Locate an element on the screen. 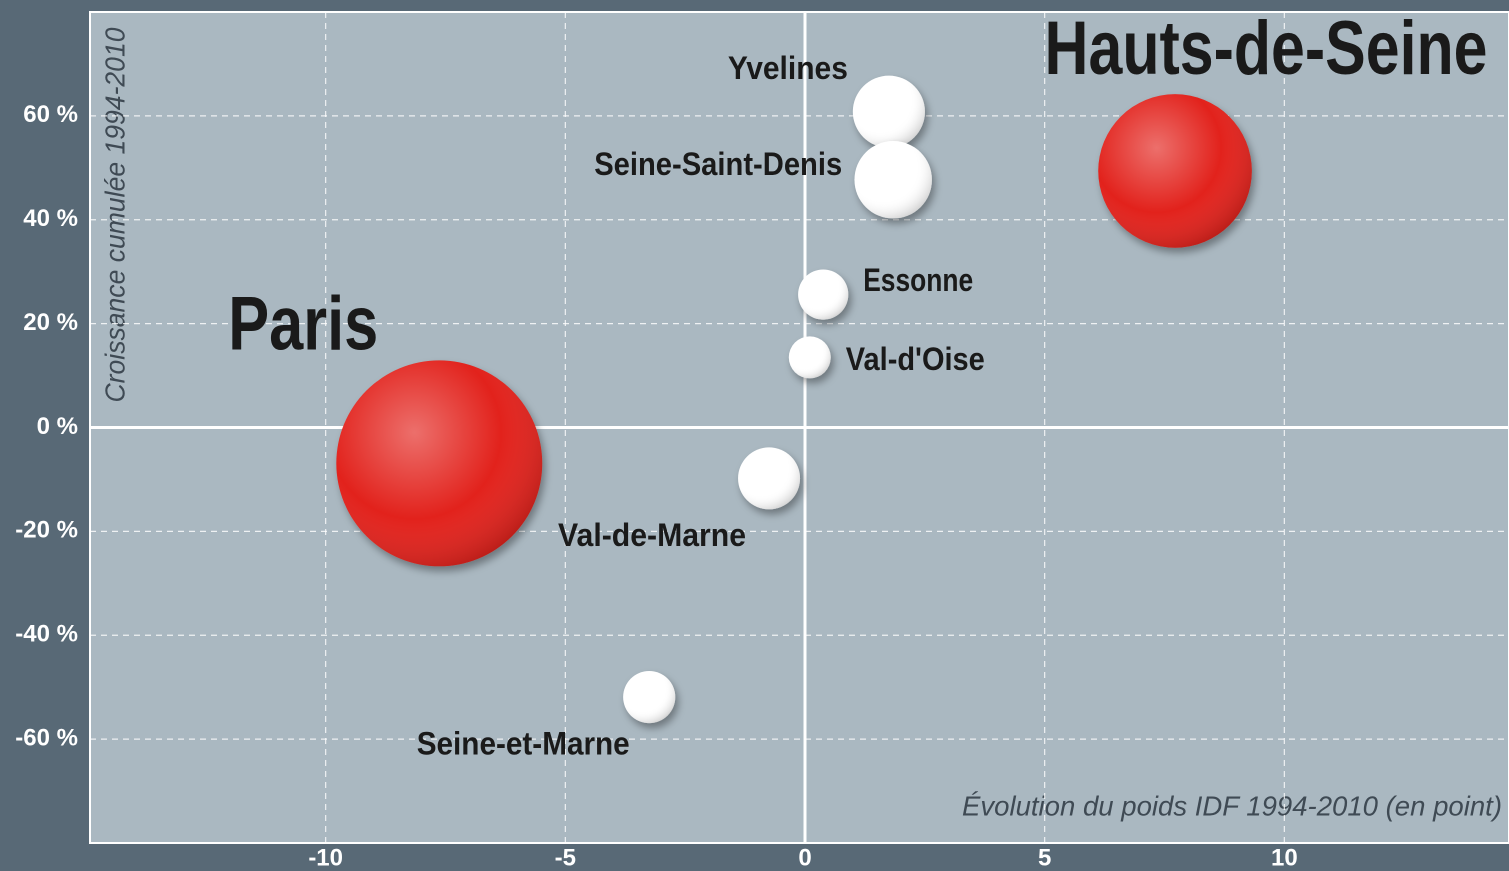 Image resolution: width=1509 pixels, height=871 pixels. y-tick-label: -60 % is located at coordinates (46, 737).